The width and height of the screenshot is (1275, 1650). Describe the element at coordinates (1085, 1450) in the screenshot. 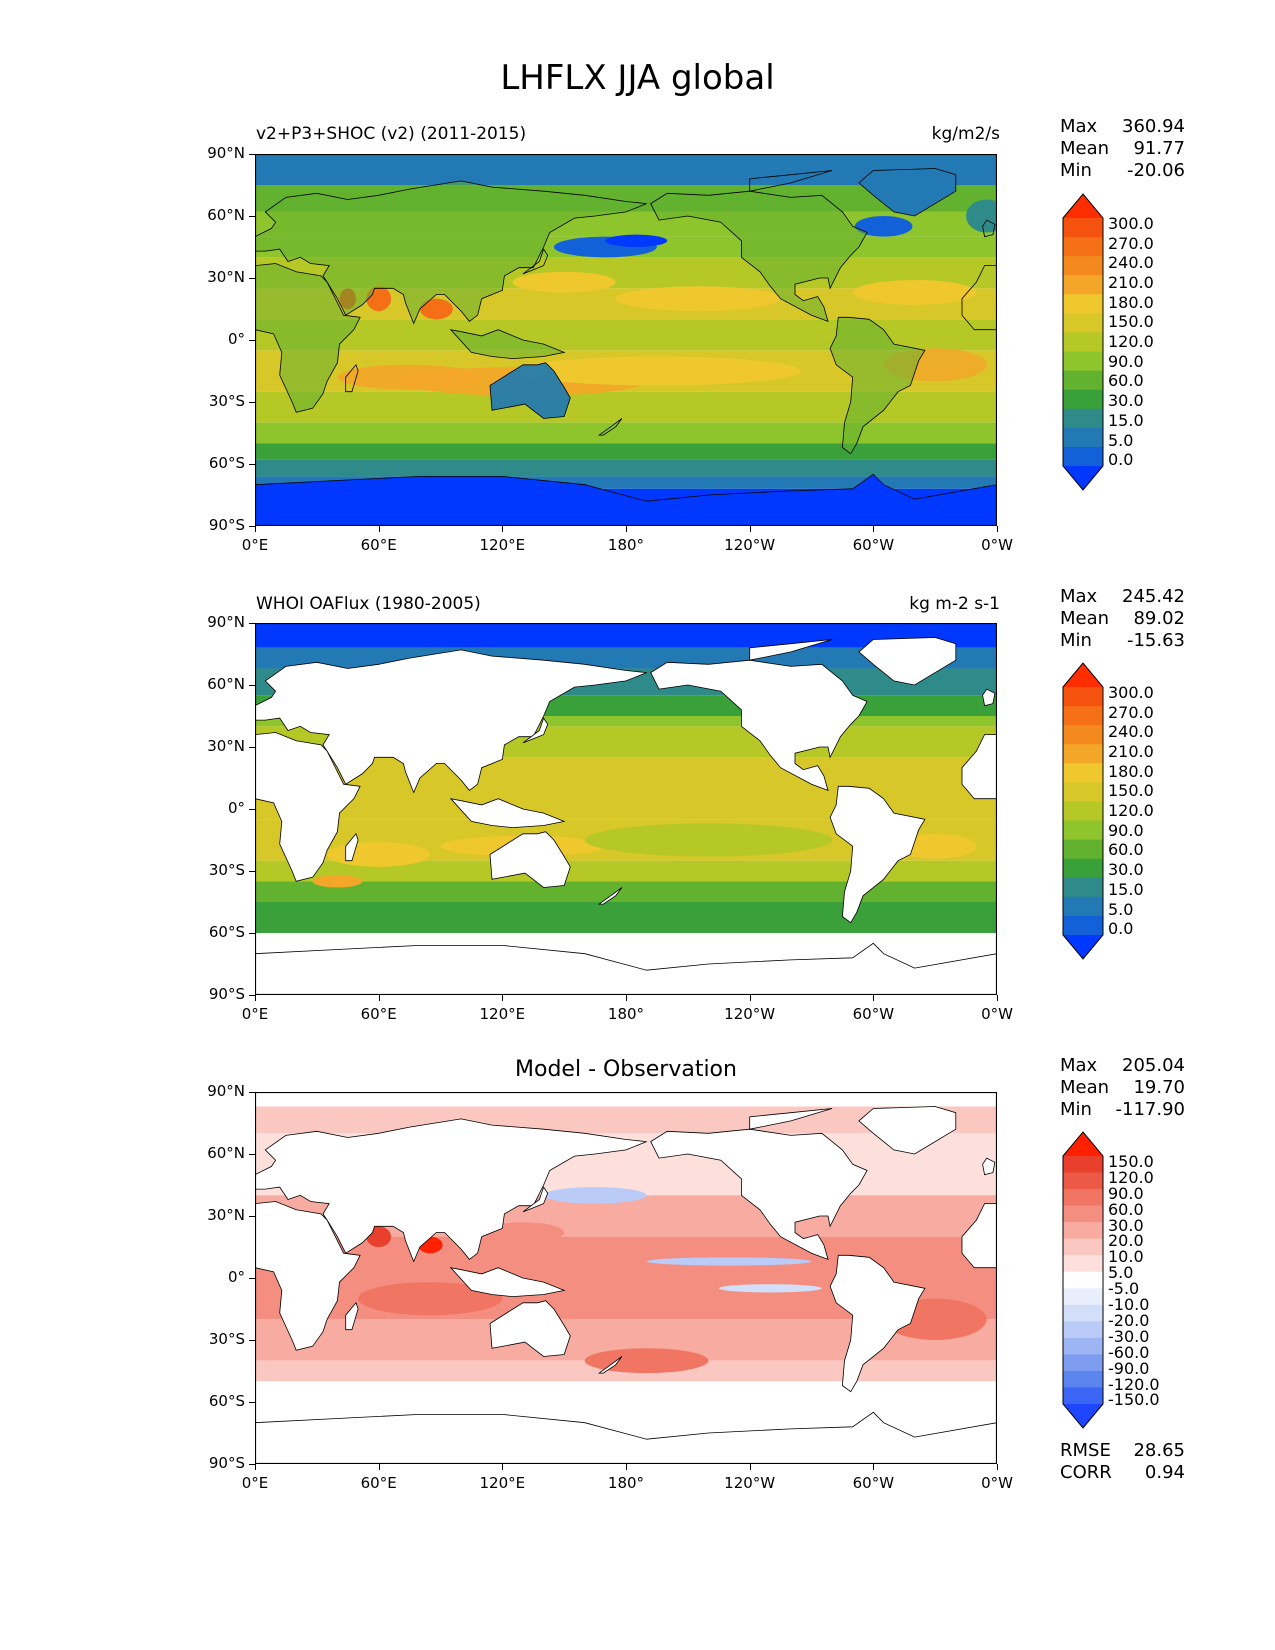

I see `stat-key: RMSE` at that location.